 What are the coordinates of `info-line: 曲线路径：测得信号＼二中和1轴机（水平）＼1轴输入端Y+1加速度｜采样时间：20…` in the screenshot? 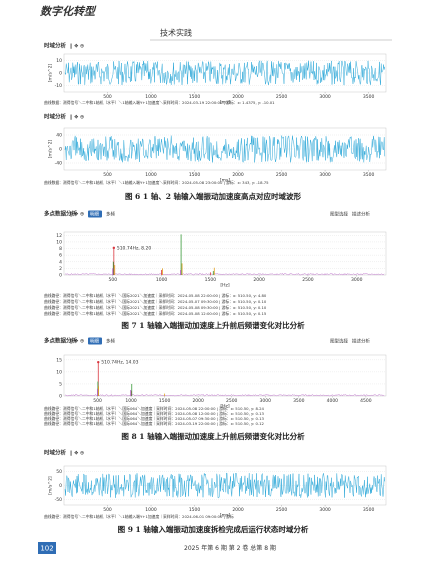 It's located at (139, 516).